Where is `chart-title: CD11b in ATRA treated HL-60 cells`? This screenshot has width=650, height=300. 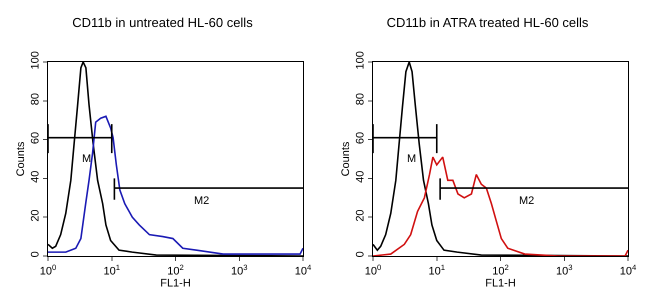
chart-title: CD11b in ATRA treated HL-60 cells is located at coordinates (487, 22).